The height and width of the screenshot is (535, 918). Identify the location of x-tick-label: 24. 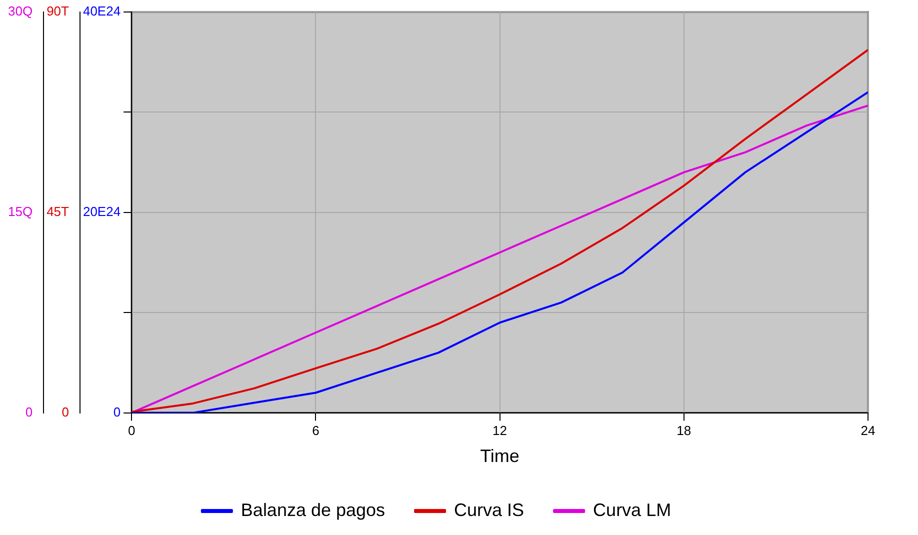
(868, 430).